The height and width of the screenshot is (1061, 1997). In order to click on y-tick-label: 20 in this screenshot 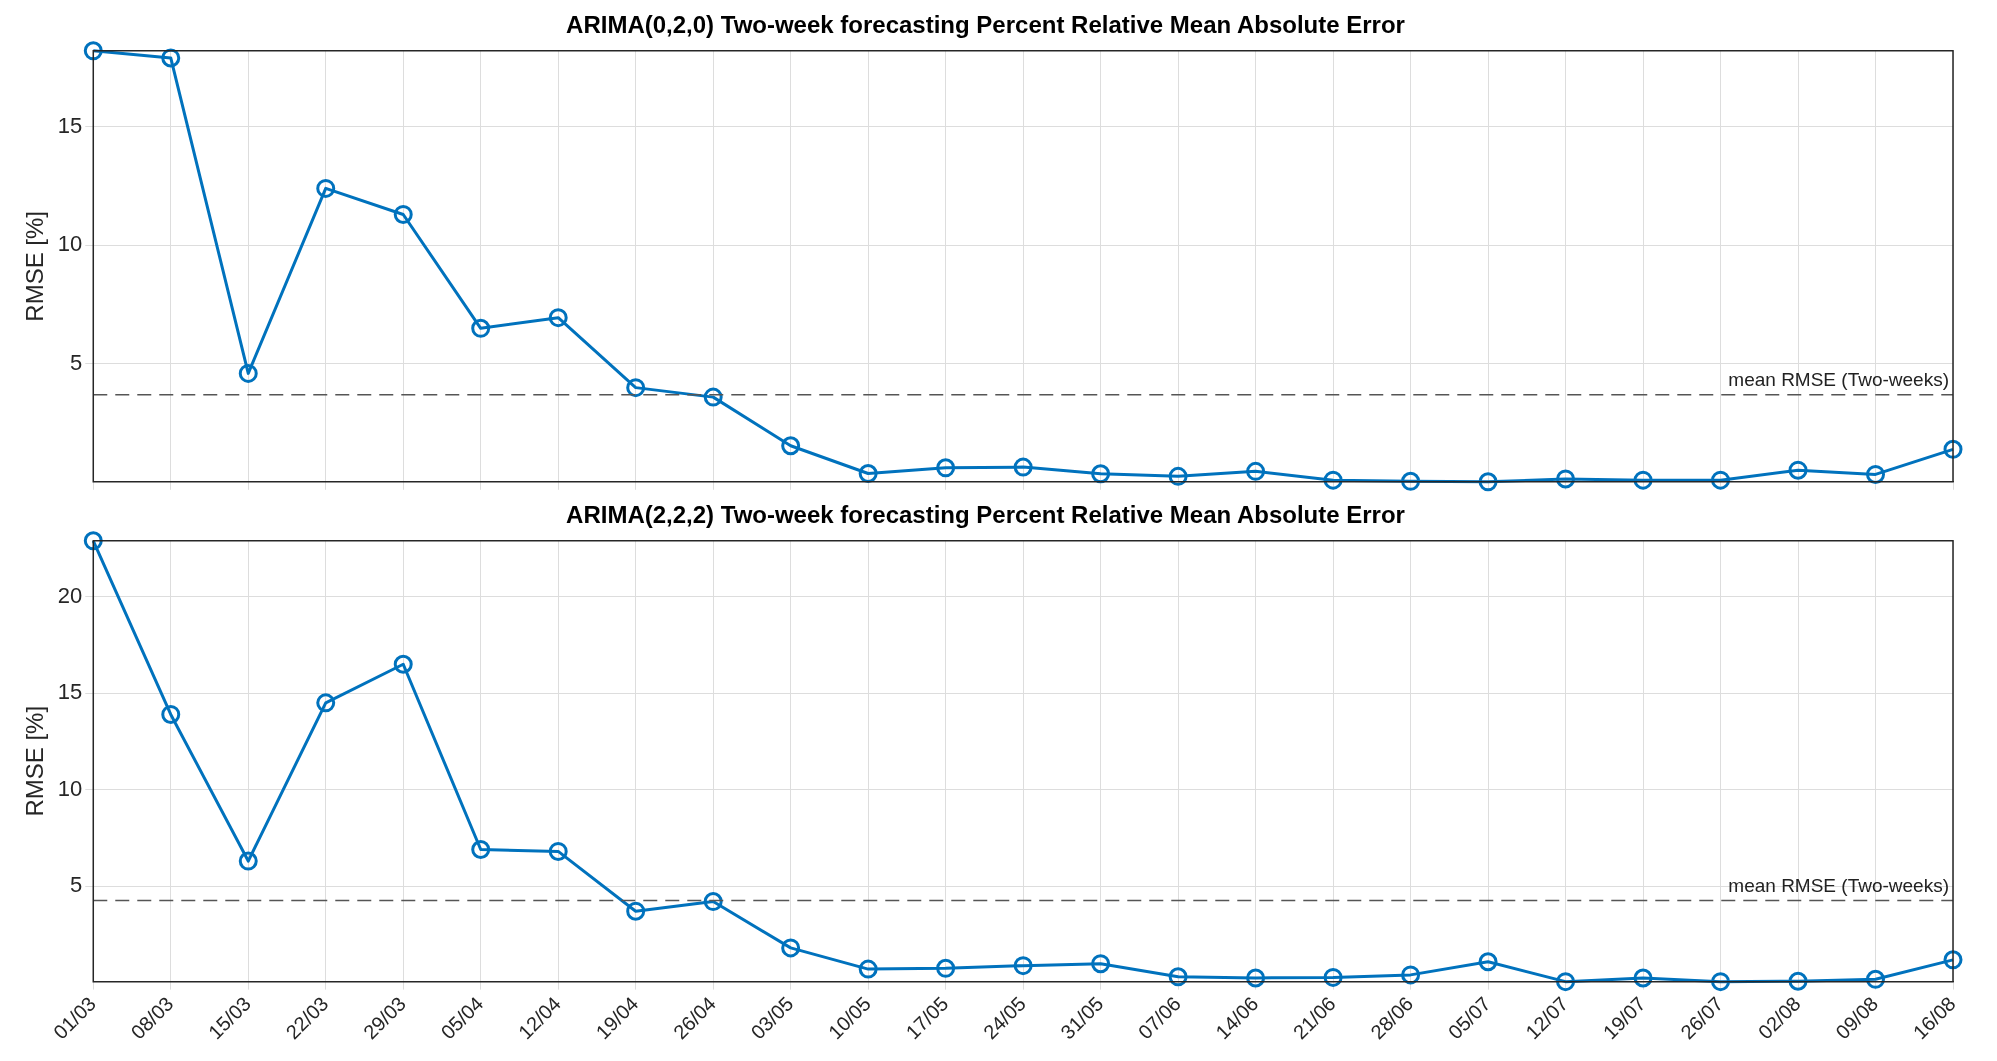, I will do `click(70, 595)`.